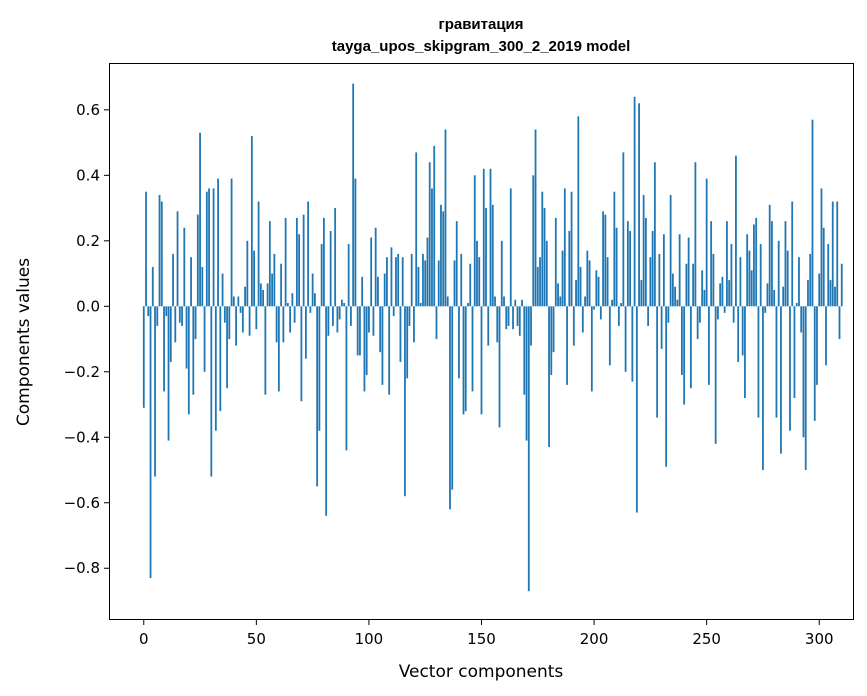  Describe the element at coordinates (480, 24) in the screenshot. I see `chart-title: гравитация` at that location.